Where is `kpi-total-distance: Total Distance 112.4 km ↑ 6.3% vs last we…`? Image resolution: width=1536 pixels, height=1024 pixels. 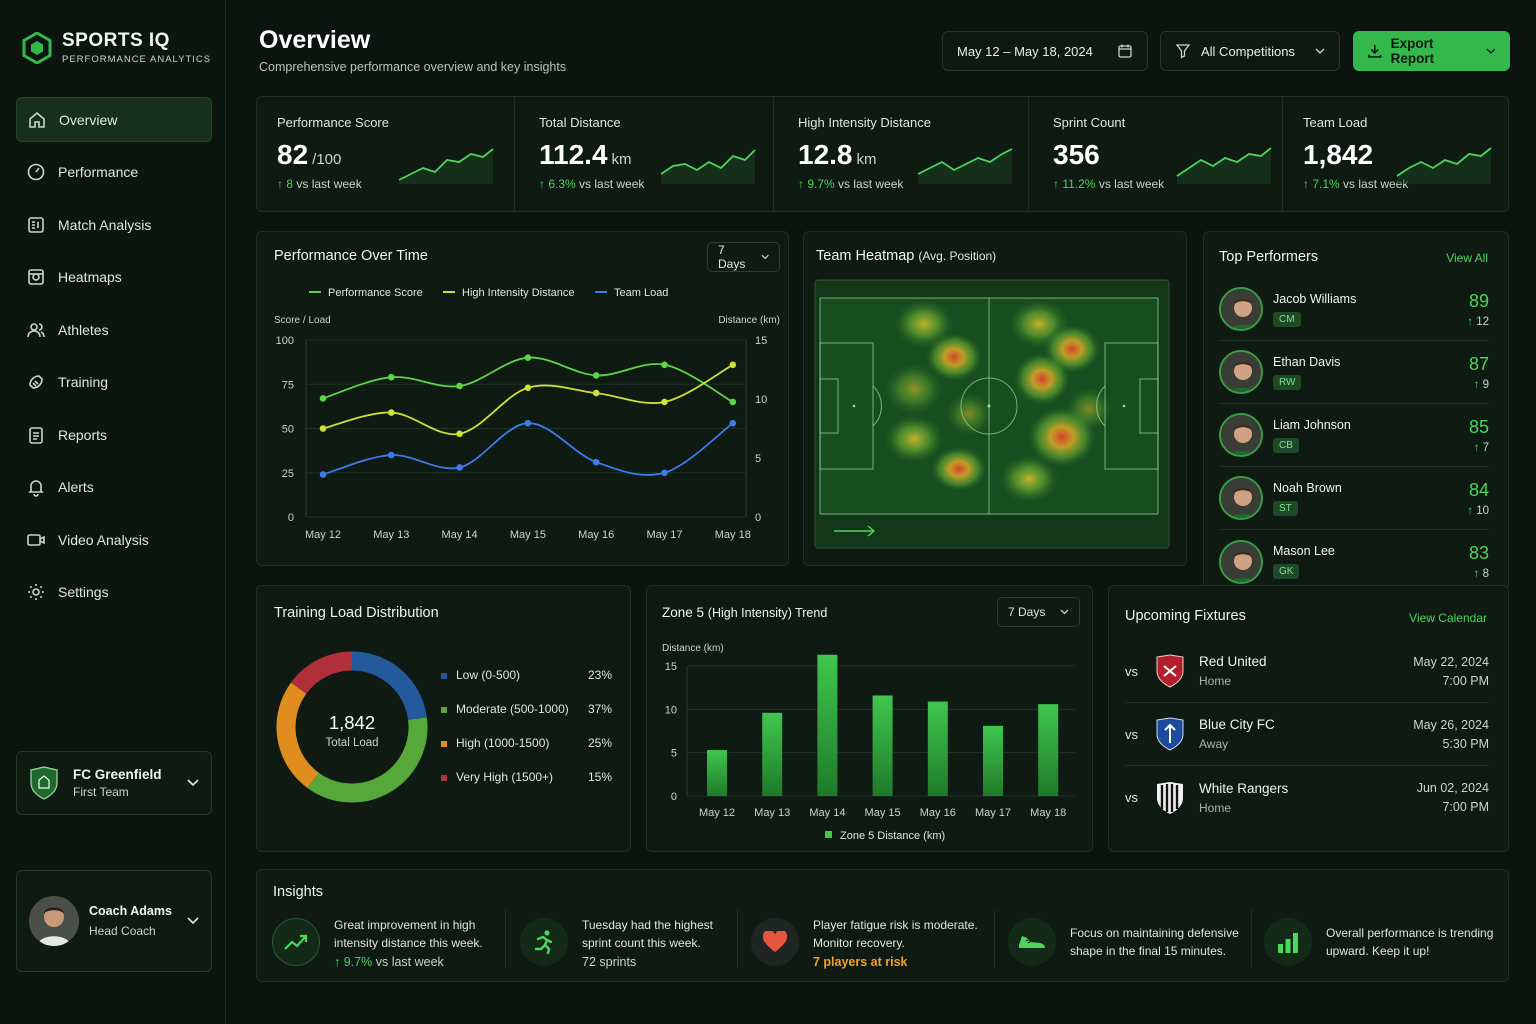 kpi-total-distance: Total Distance 112.4 km ↑ 6.3% vs last we… is located at coordinates (647, 154).